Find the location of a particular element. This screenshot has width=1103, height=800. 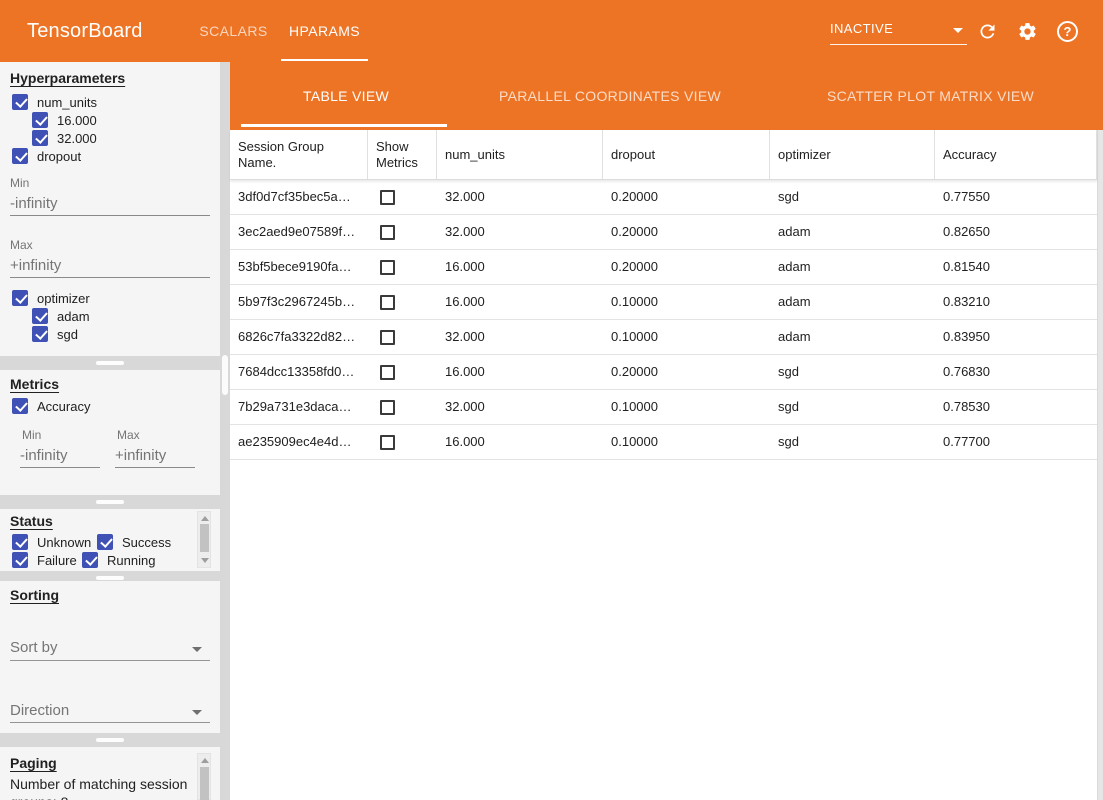

sidebar-scrollbar-track is located at coordinates (225, 431).